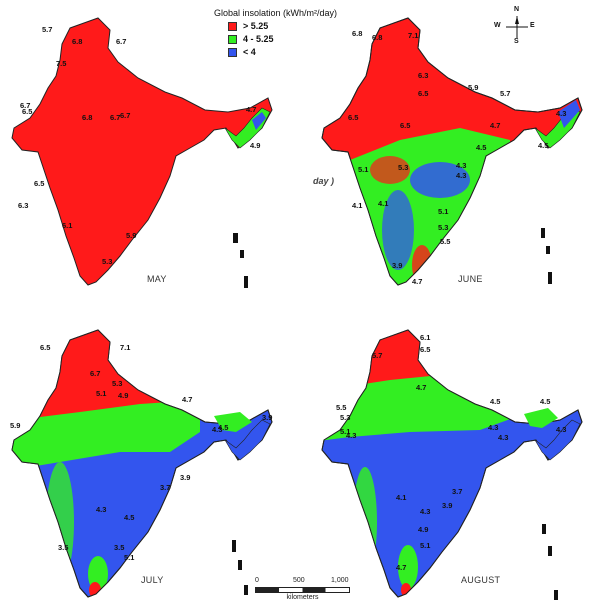  I want to click on legend-item-high: > 5.25, so click(303, 26).